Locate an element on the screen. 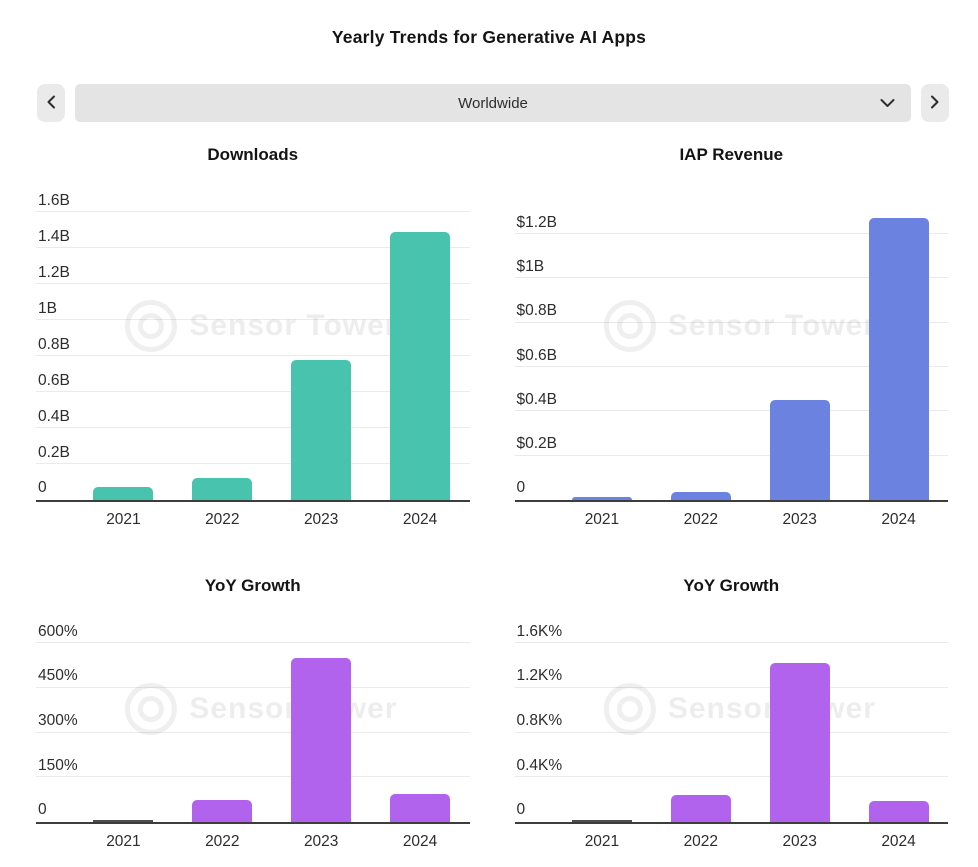 The image size is (978, 867). y-axis-tick: $1.2B is located at coordinates (537, 222).